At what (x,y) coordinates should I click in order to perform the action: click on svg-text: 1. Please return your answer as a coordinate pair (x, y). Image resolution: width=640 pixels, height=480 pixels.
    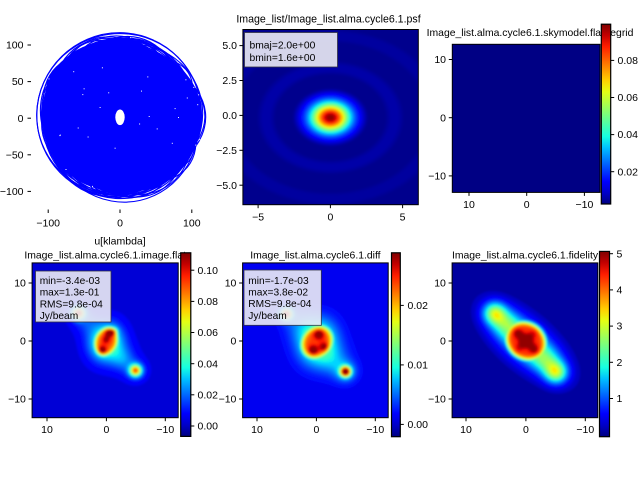
    Looking at the image, I should click on (620, 399).